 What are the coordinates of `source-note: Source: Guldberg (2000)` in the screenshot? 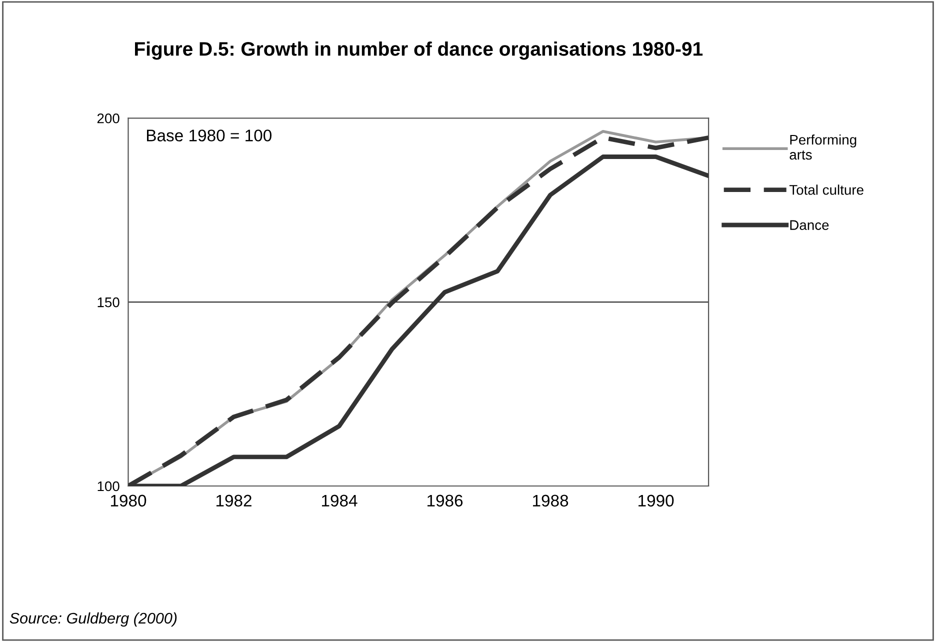 It's located at (93, 619).